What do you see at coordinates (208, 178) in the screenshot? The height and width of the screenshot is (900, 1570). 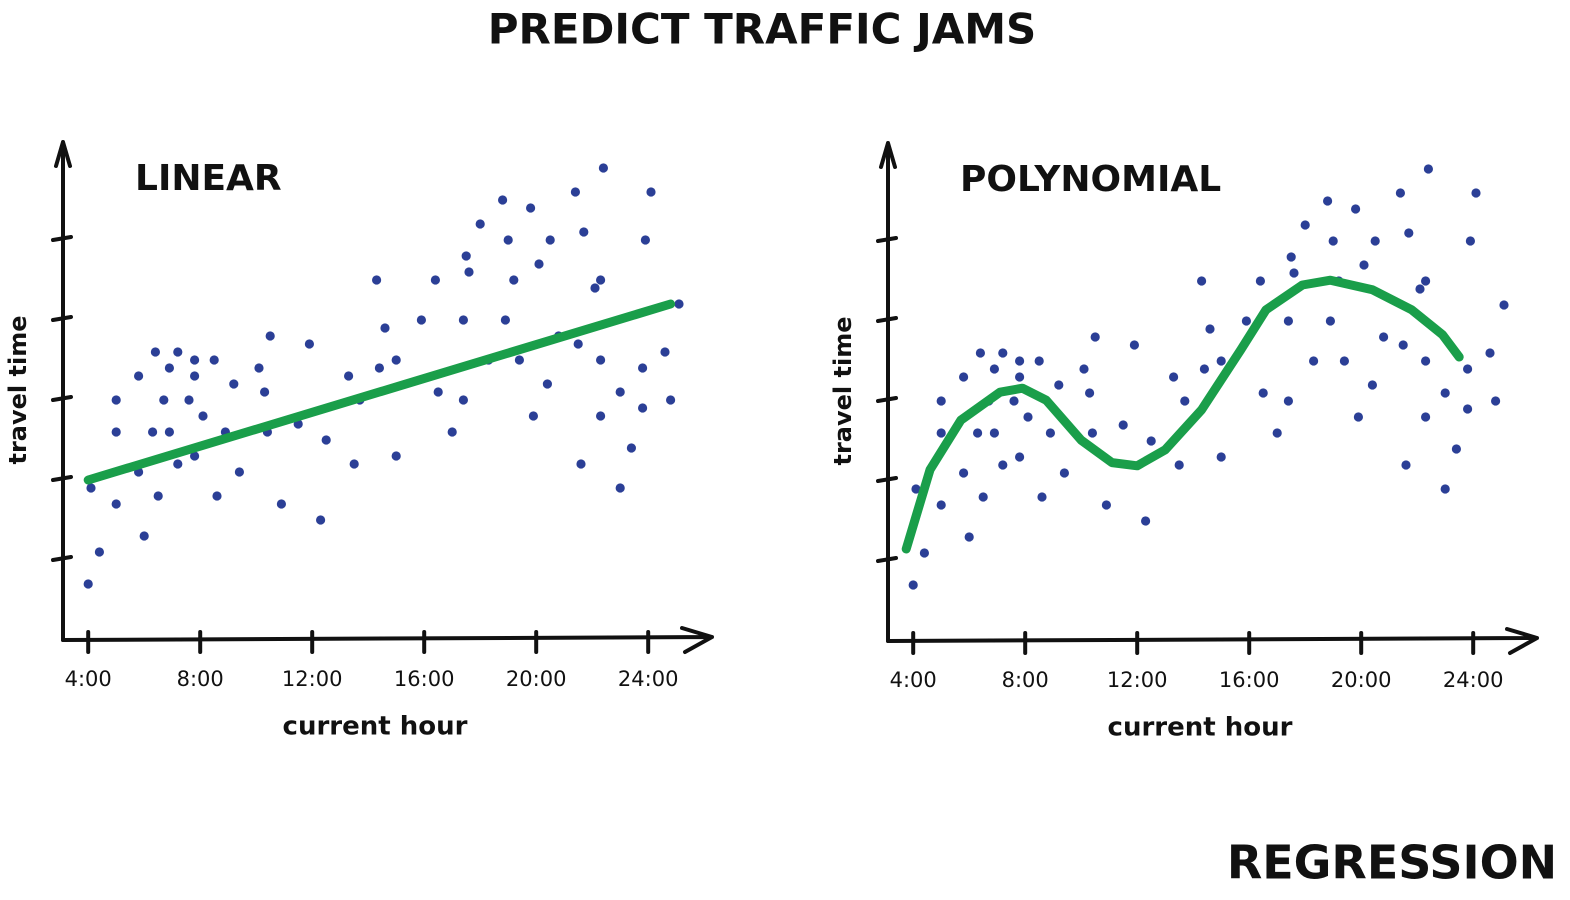 I see `chart-title: LINEAR` at bounding box center [208, 178].